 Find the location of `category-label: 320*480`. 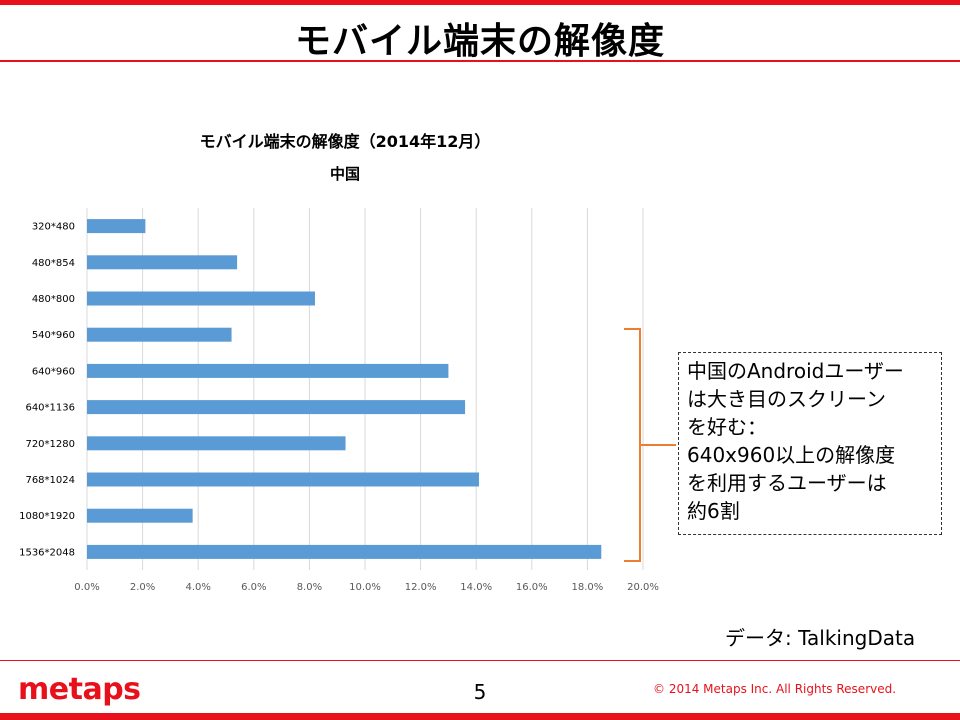

category-label: 320*480 is located at coordinates (53, 227).